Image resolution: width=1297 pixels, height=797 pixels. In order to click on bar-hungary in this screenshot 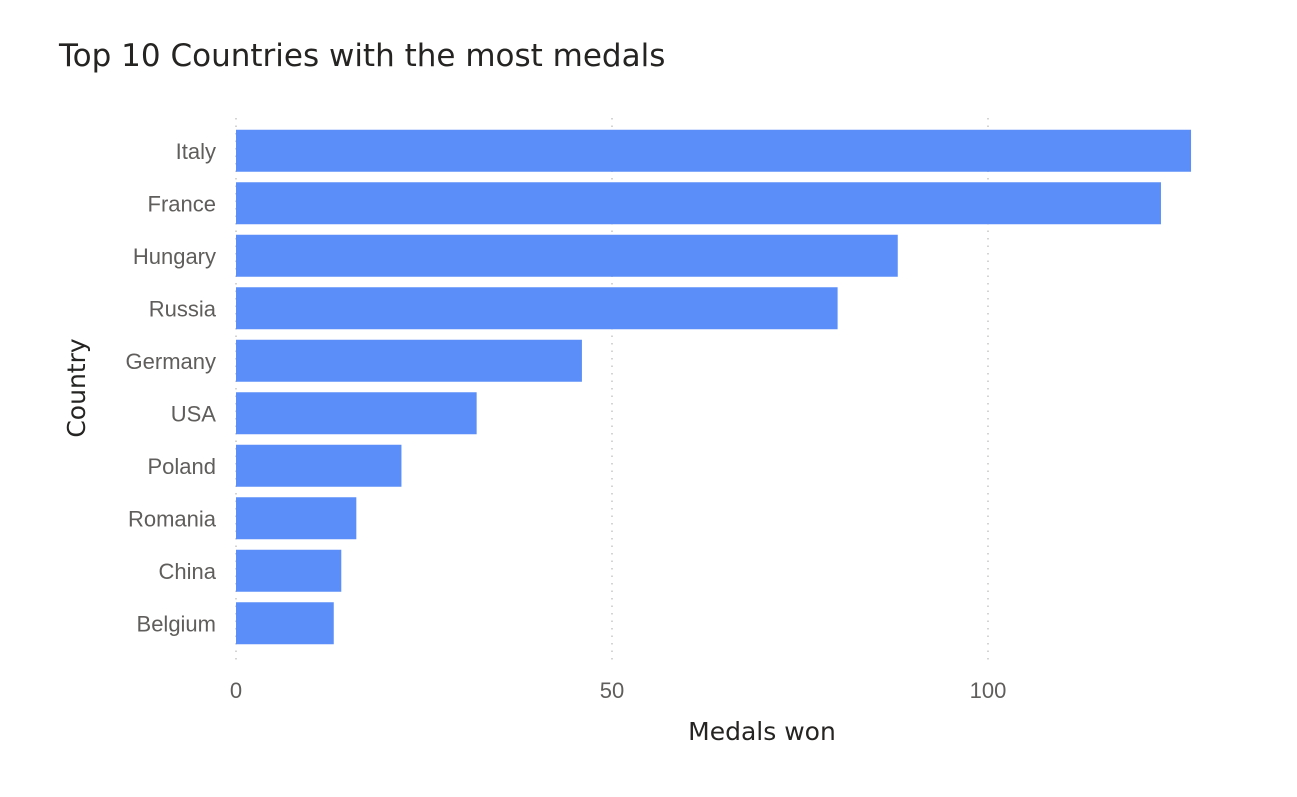, I will do `click(567, 255)`.